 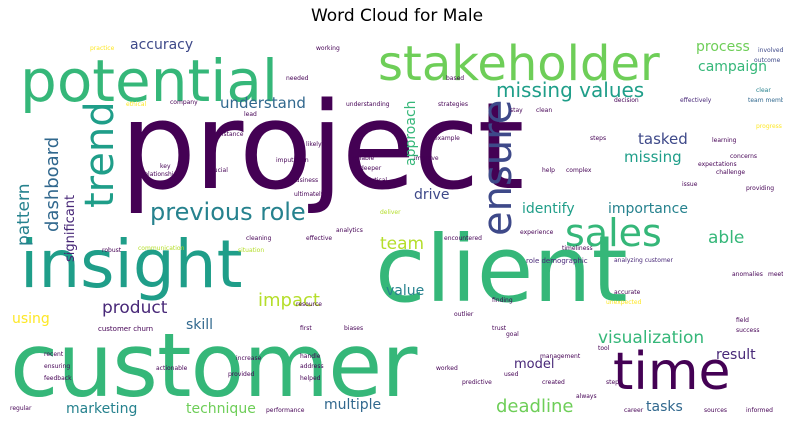 What do you see at coordinates (696, 100) in the screenshot?
I see `word-effectively: effectively` at bounding box center [696, 100].